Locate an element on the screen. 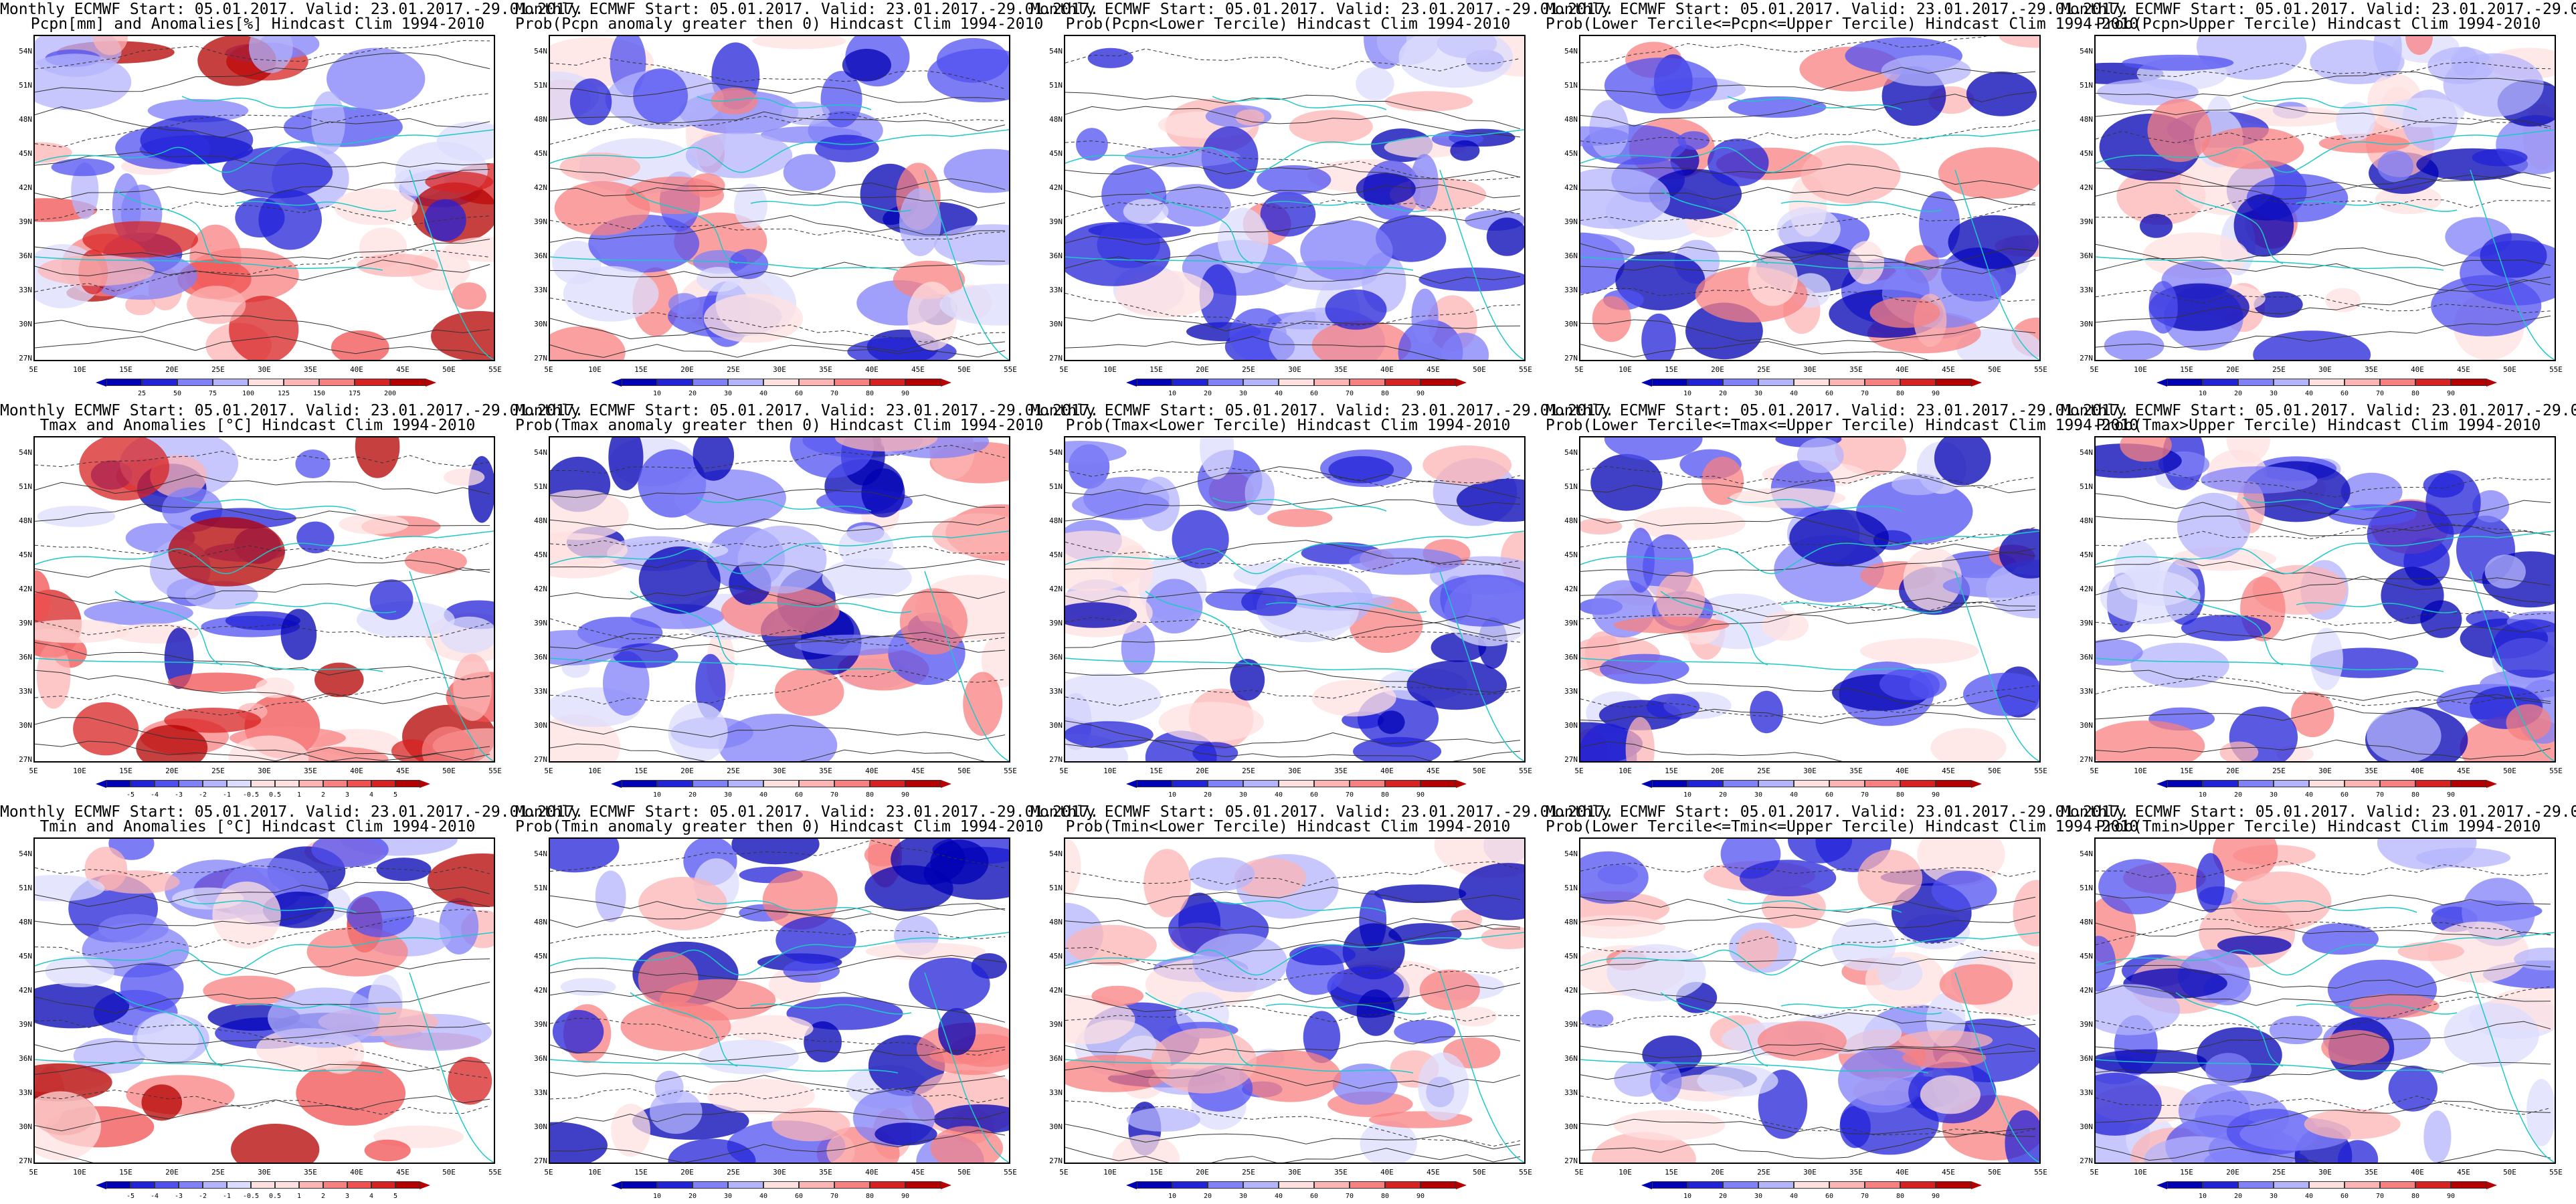  lat-label: 42N is located at coordinates (1571, 990).